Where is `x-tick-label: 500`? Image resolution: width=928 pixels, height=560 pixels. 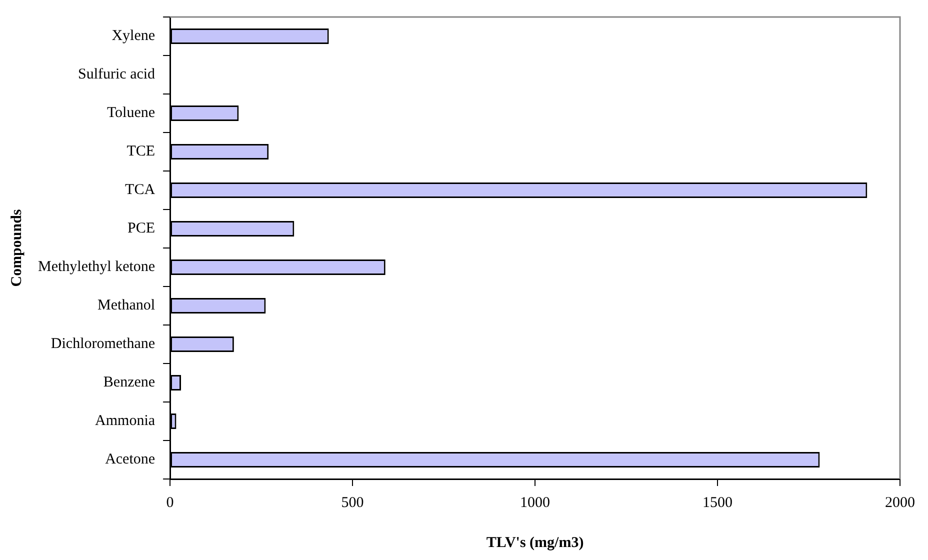 x-tick-label: 500 is located at coordinates (352, 502).